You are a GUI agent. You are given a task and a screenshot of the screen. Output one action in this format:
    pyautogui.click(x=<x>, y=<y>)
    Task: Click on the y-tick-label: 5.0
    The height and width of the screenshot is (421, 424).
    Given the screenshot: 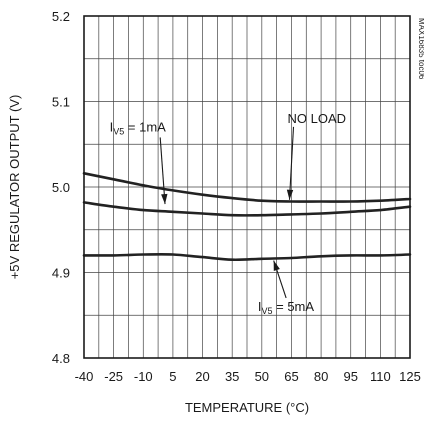 What is the action you would take?
    pyautogui.click(x=61, y=187)
    